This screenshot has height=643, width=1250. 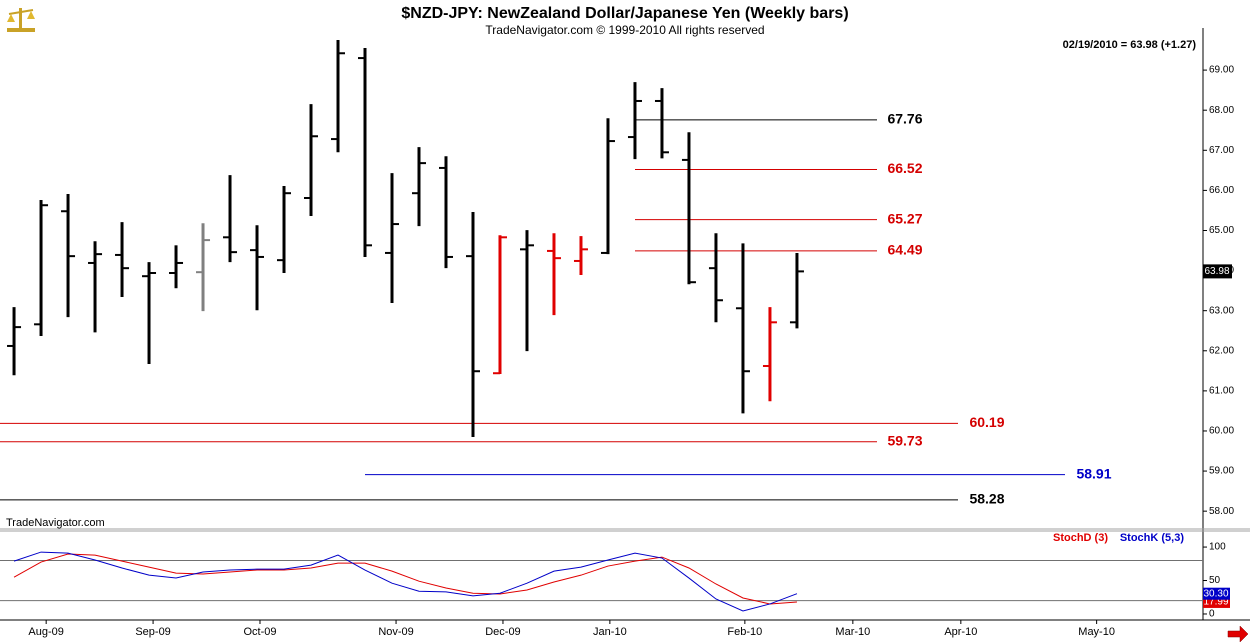 I want to click on y-tick-label: 61.00, so click(x=1221, y=391).